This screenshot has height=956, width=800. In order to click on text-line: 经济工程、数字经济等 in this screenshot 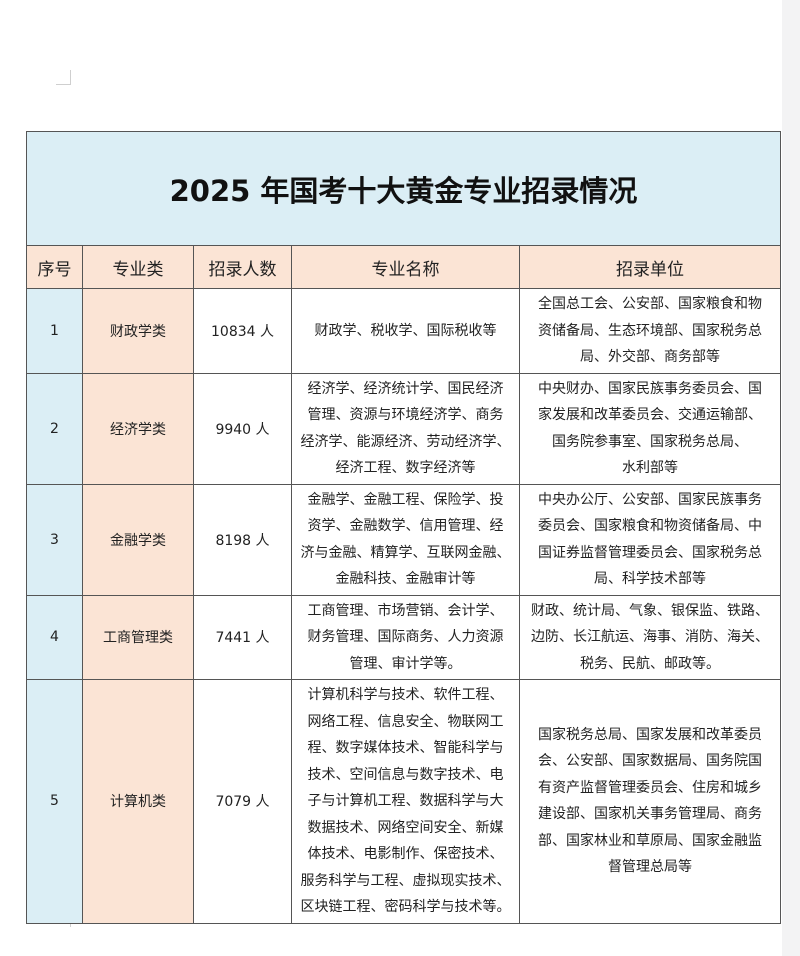, I will do `click(405, 468)`.